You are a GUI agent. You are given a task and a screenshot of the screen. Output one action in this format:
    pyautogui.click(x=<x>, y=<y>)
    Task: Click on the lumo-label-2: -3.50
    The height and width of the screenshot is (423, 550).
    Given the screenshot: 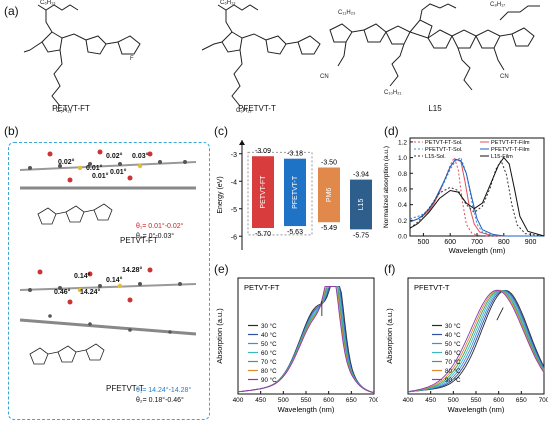 What is the action you would take?
    pyautogui.click(x=329, y=163)
    